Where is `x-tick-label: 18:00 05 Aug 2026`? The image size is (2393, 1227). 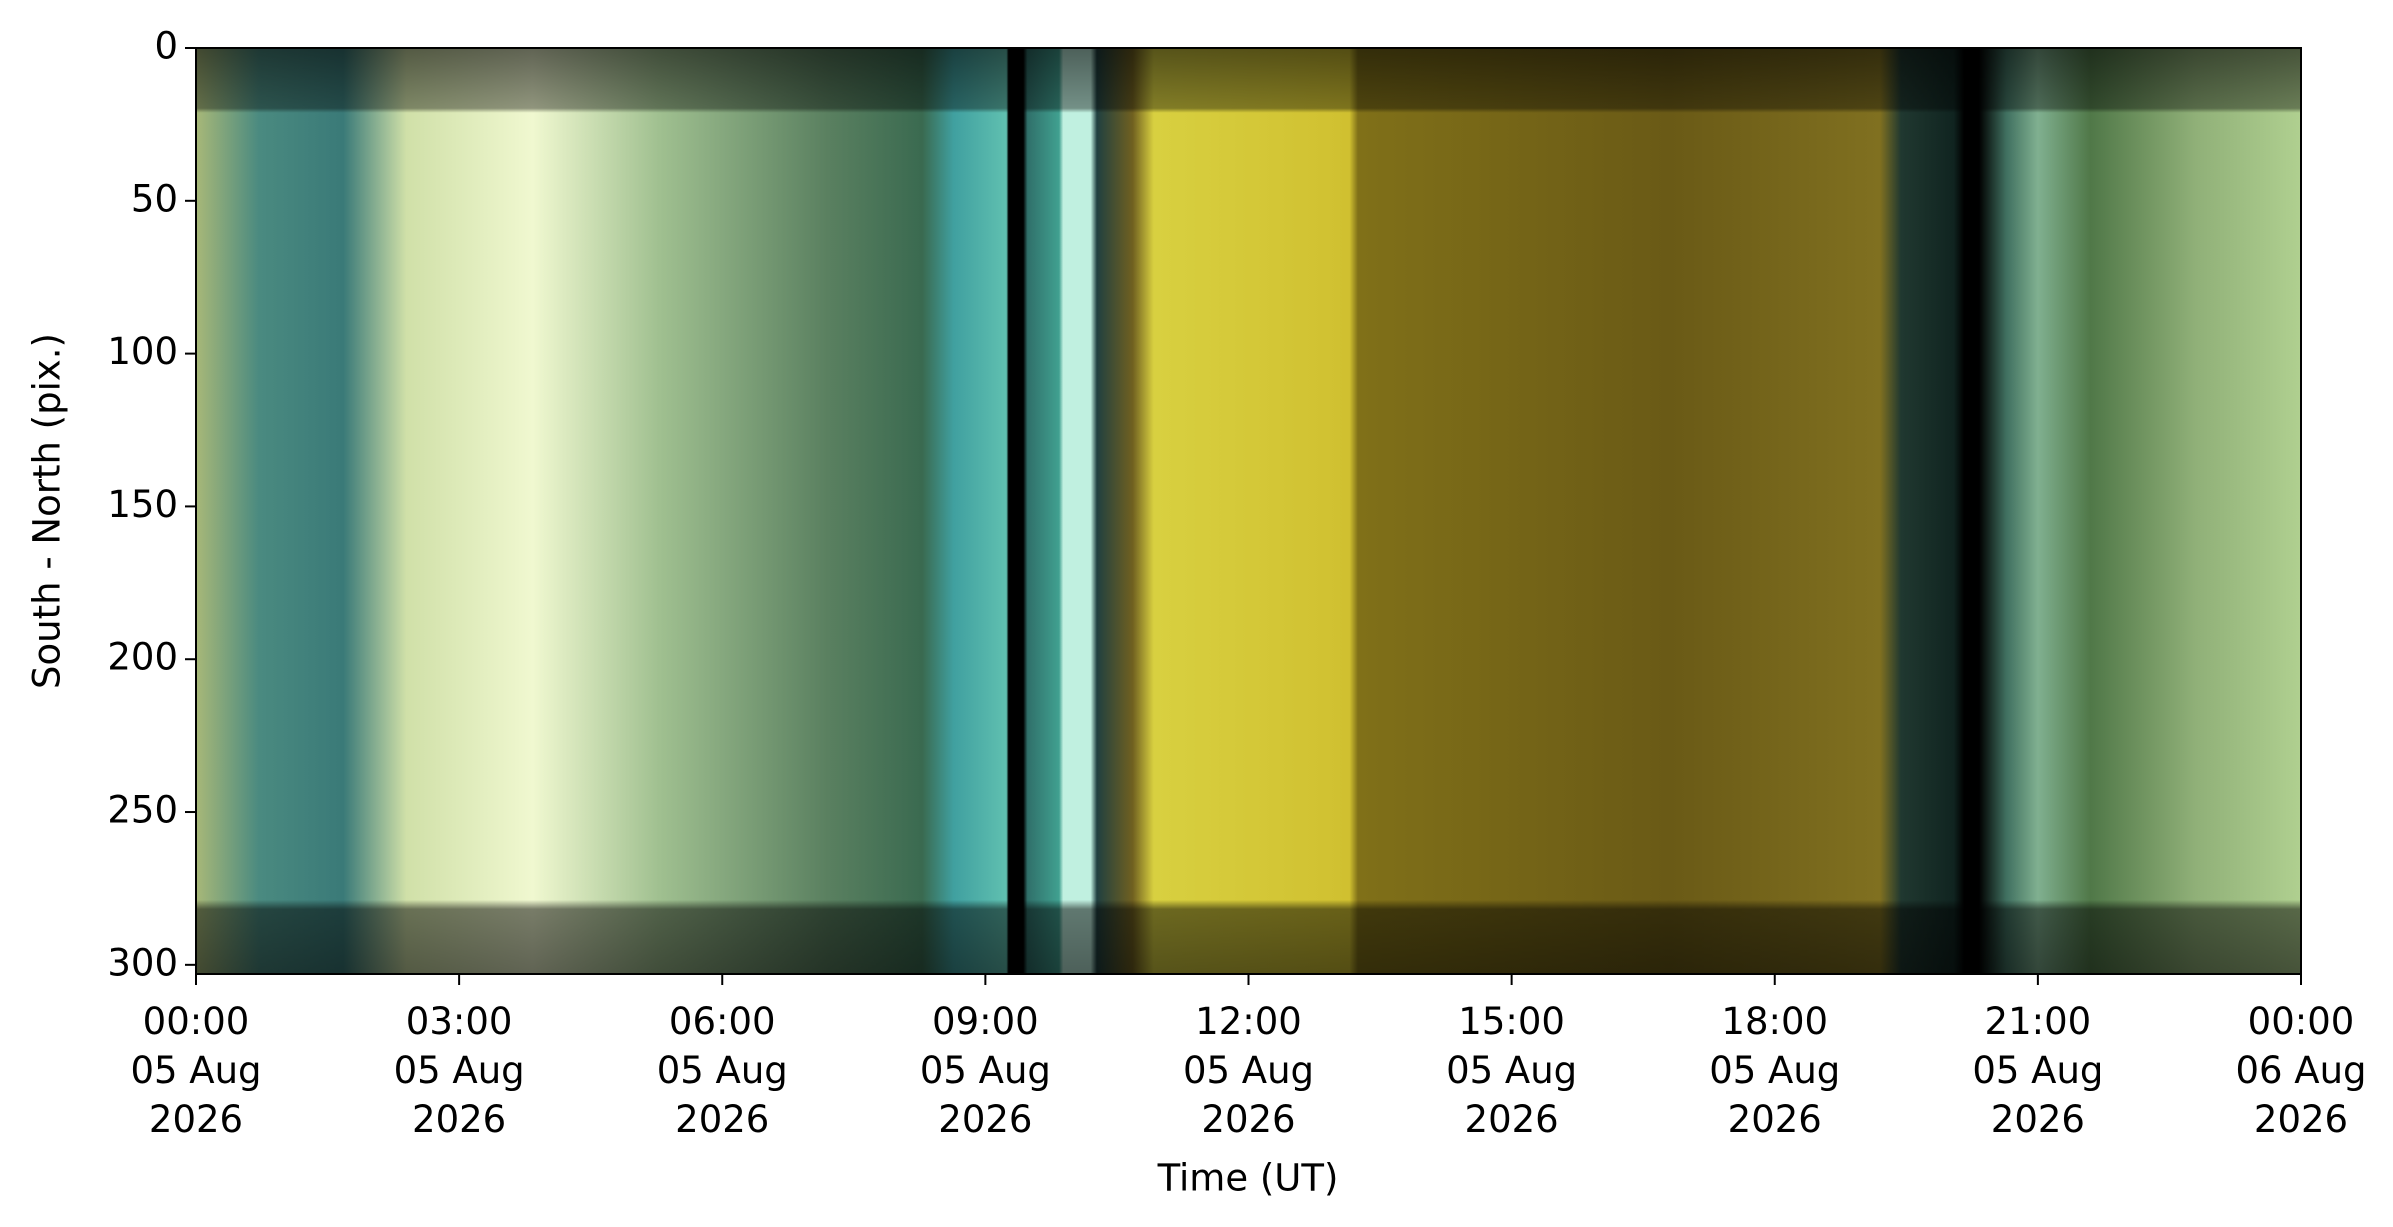
x-tick-label: 18:00 05 Aug 2026 is located at coordinates (1775, 1070).